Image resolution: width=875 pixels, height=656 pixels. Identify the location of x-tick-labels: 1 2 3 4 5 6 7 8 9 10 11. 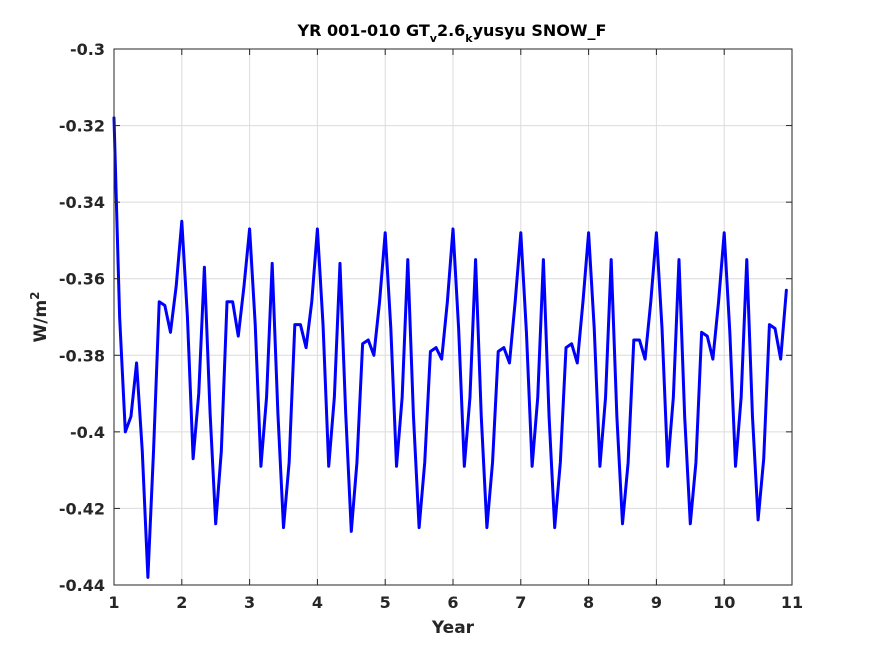
(455, 602).